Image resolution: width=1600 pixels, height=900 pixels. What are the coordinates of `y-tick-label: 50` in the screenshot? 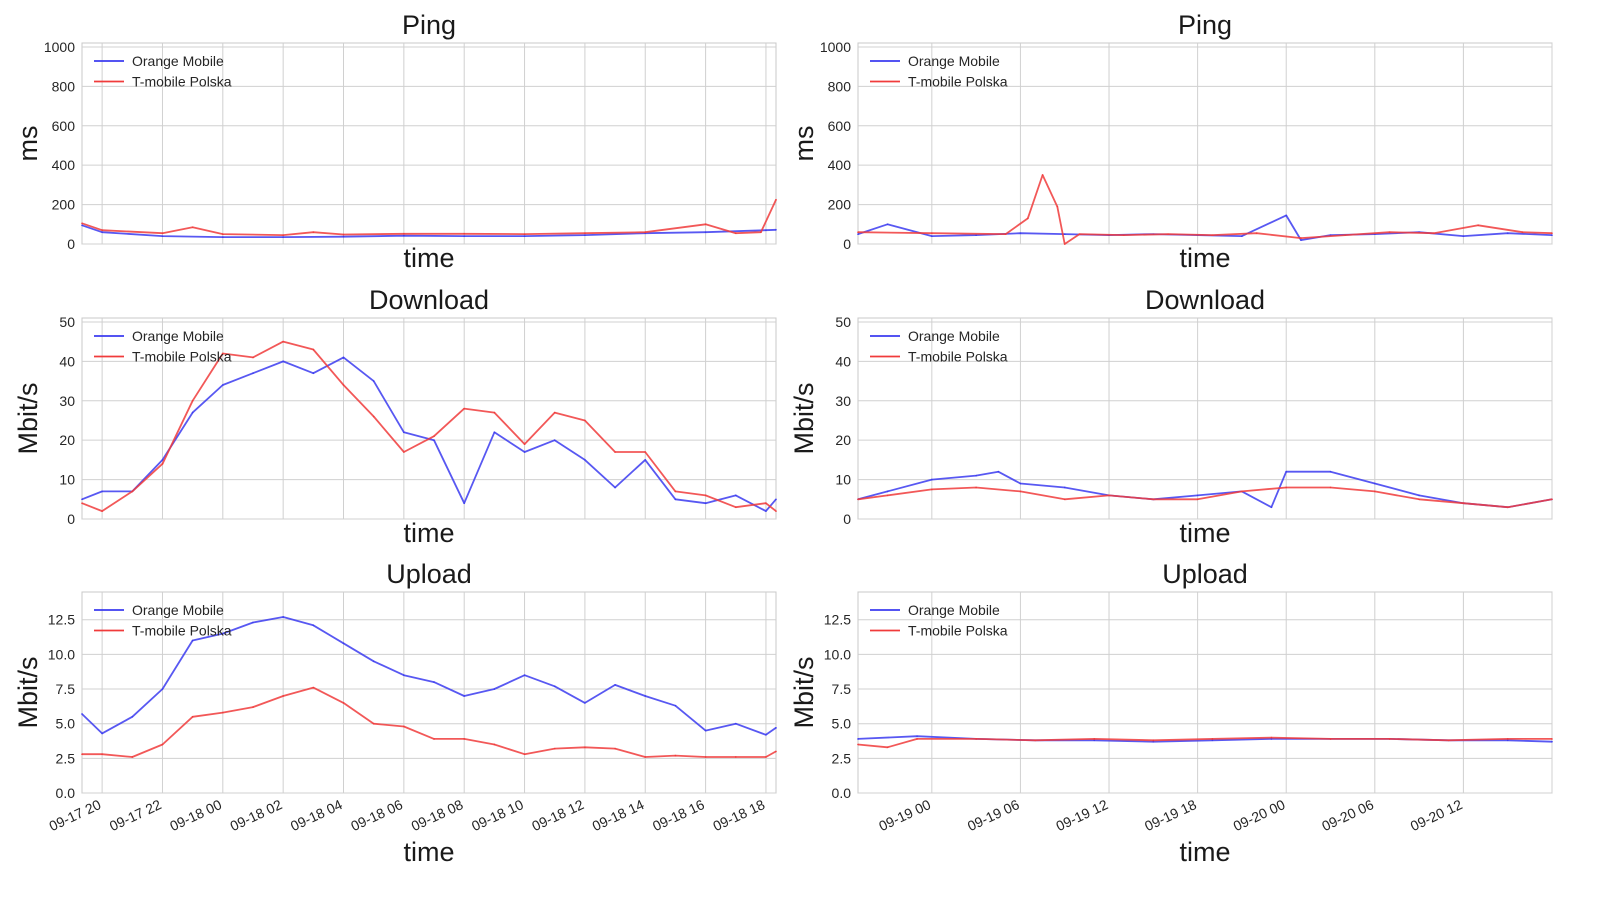 It's located at (67, 322).